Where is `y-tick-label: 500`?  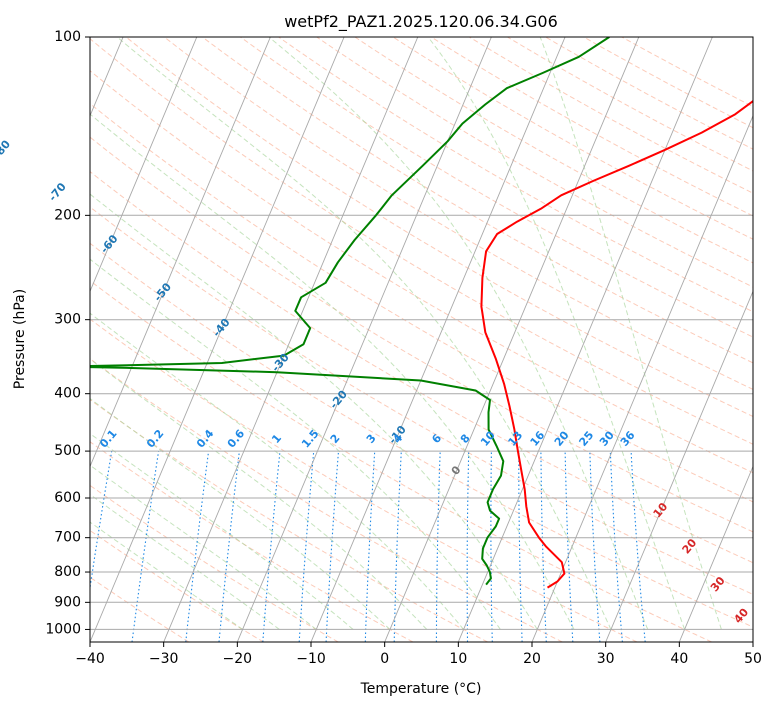 y-tick-label: 500 is located at coordinates (67, 451).